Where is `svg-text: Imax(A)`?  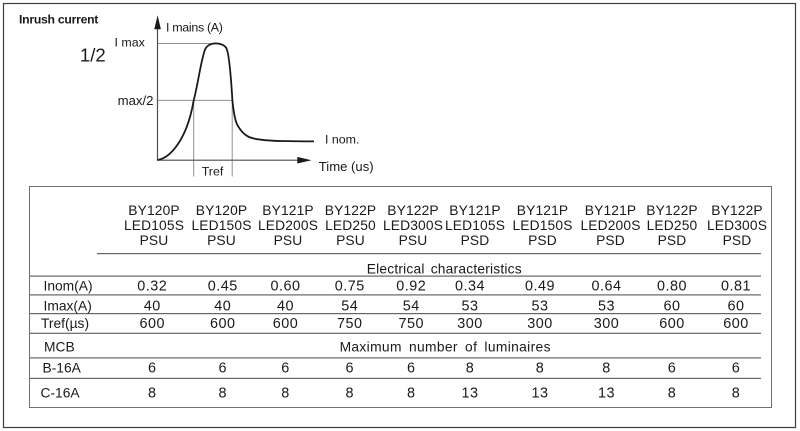 svg-text: Imax(A) is located at coordinates (68, 305).